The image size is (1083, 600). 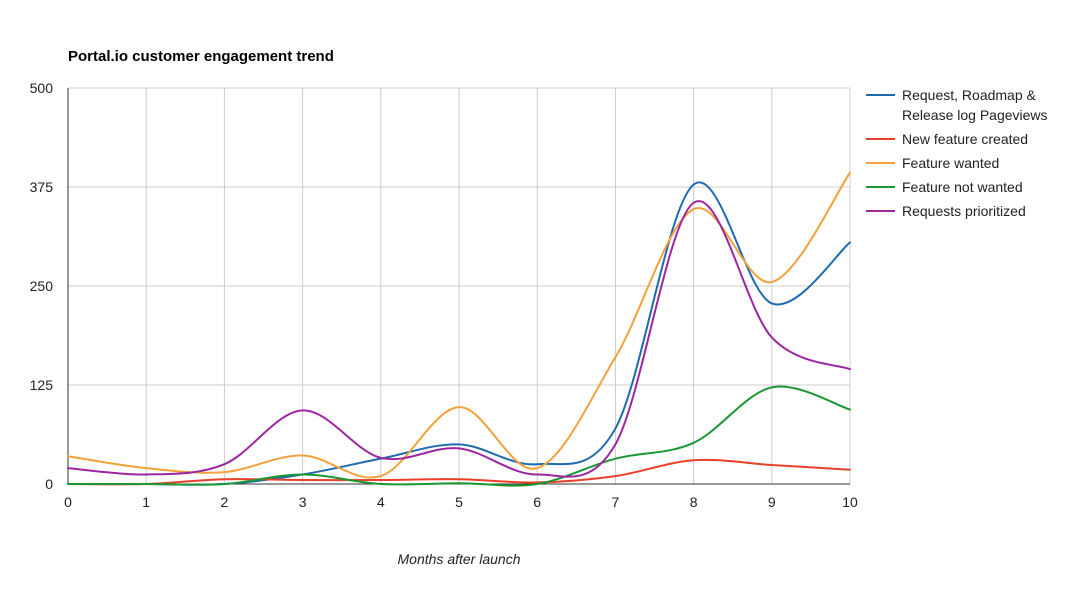 I want to click on x-tick-label: 8, so click(x=694, y=502).